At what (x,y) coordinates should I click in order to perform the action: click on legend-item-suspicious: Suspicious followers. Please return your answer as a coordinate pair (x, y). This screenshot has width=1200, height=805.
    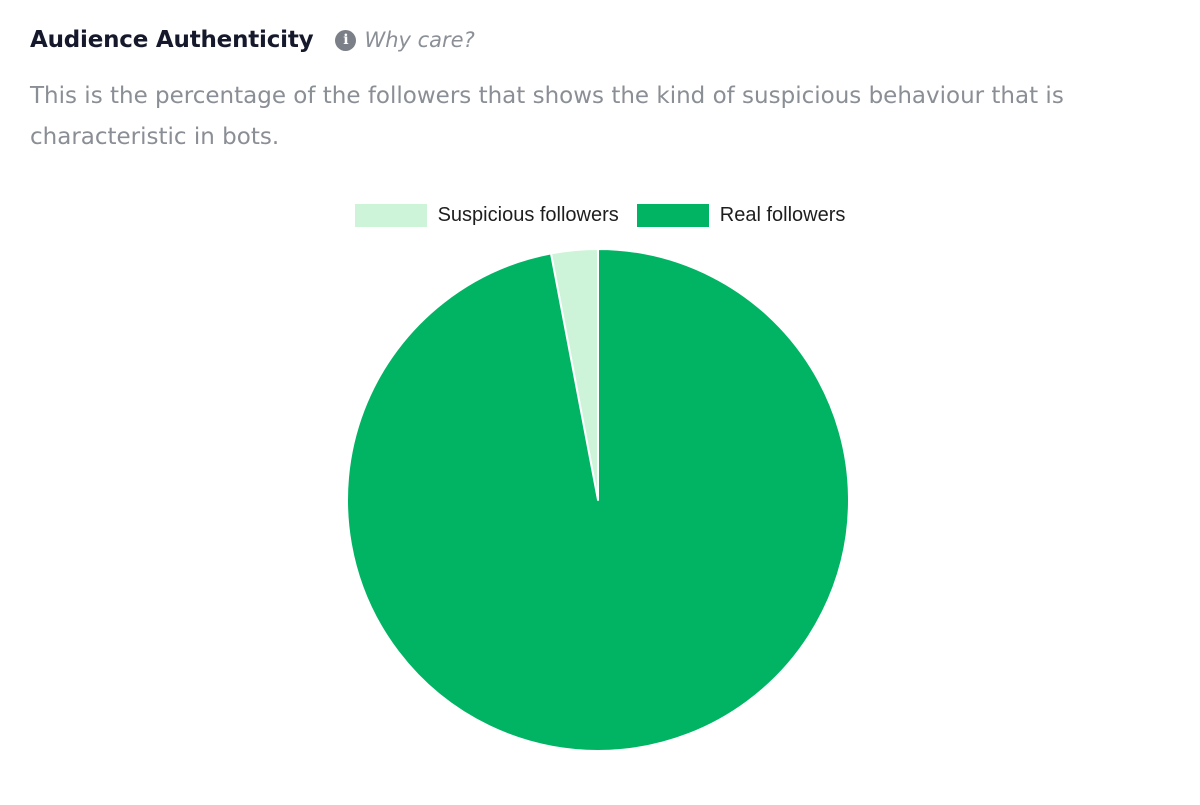
    Looking at the image, I should click on (486, 215).